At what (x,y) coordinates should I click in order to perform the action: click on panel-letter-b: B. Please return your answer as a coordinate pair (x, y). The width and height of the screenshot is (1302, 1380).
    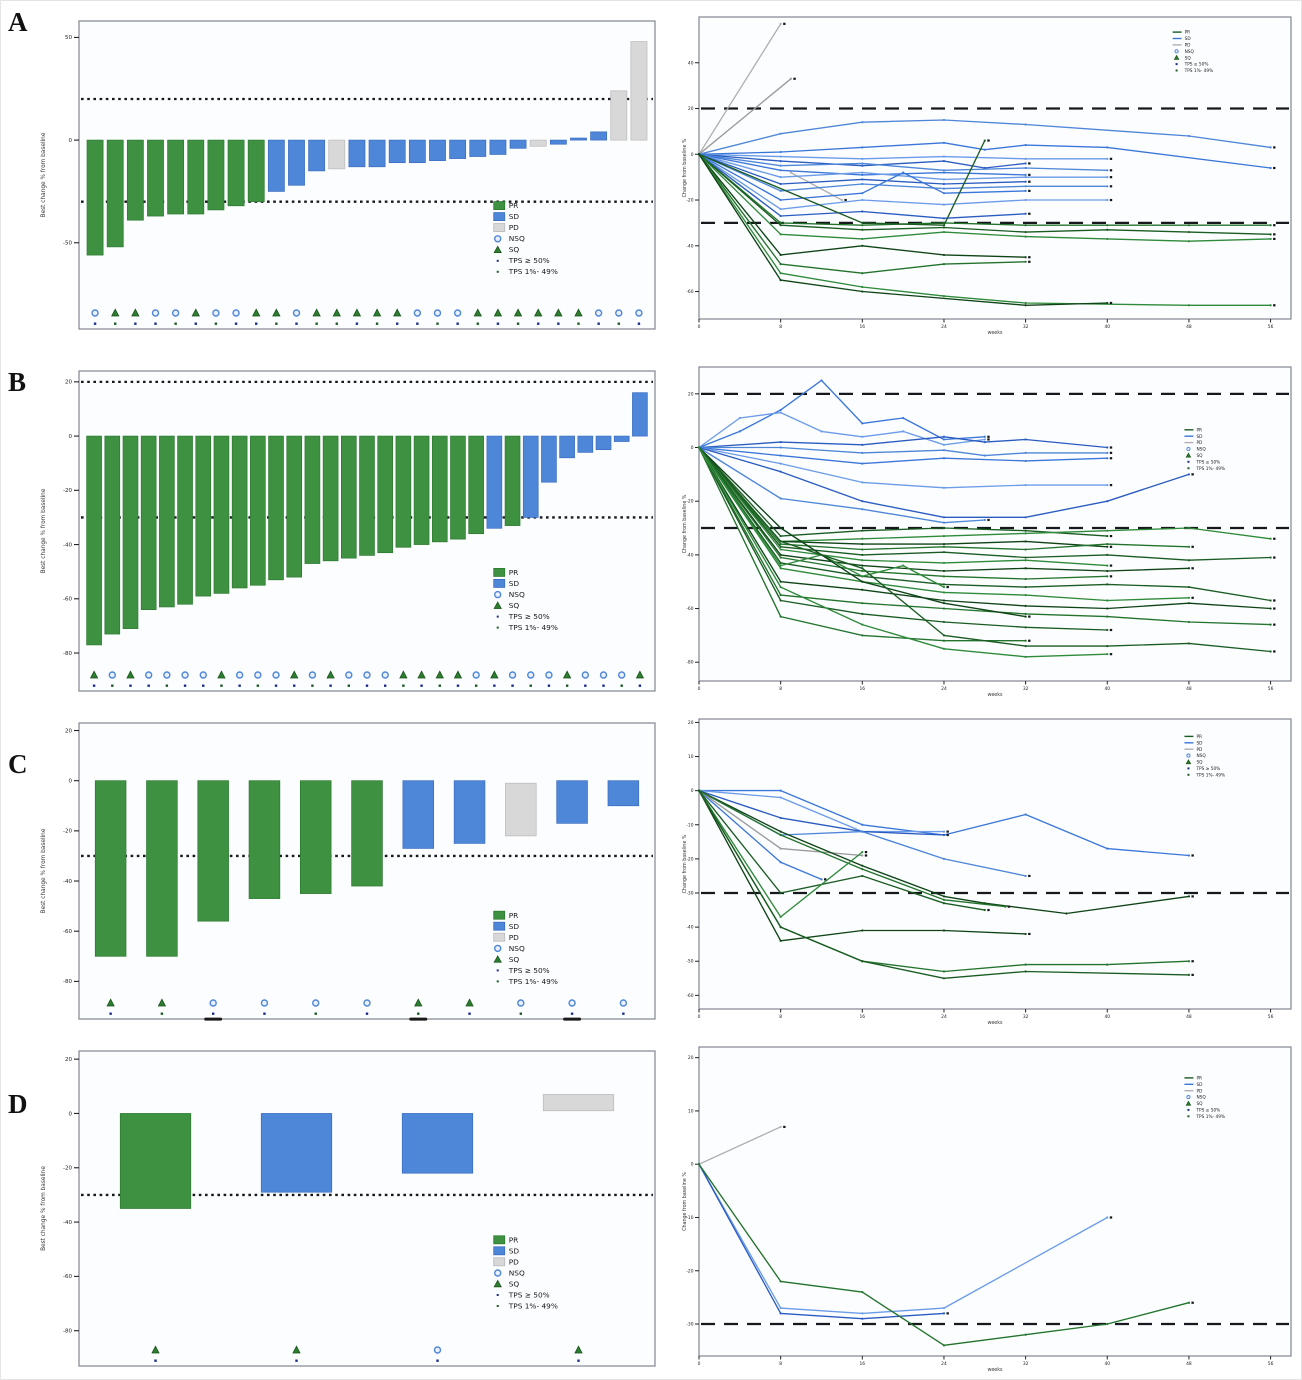
    Looking at the image, I should click on (17, 382).